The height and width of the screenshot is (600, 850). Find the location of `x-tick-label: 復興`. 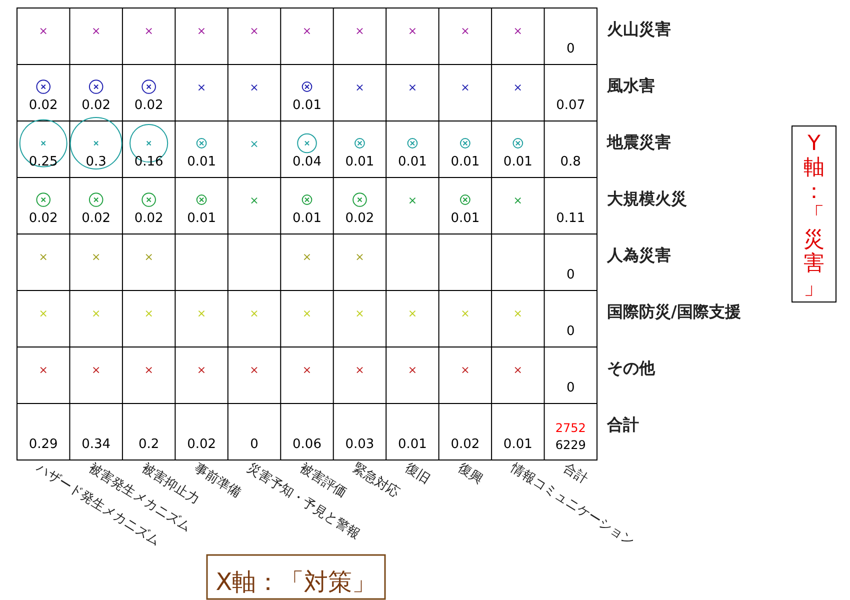

x-tick-label: 復興 is located at coordinates (470, 474).